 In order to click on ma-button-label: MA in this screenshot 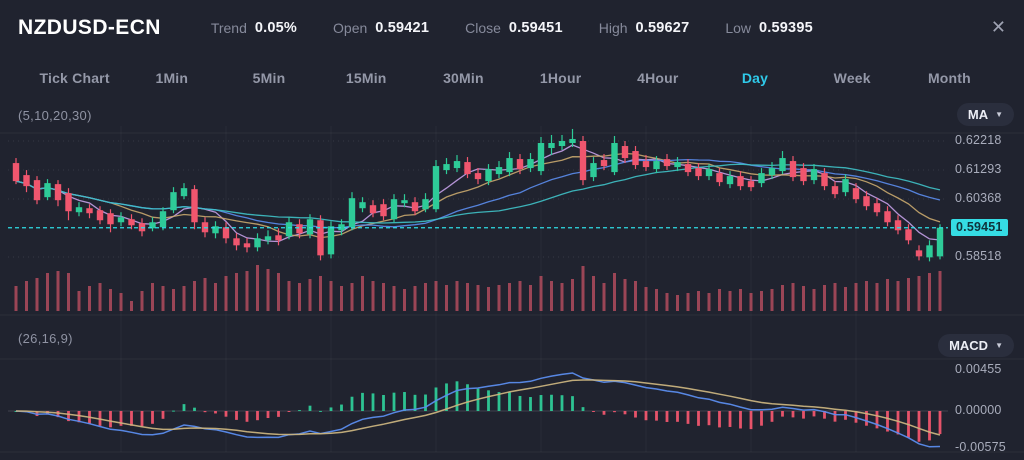, I will do `click(978, 114)`.